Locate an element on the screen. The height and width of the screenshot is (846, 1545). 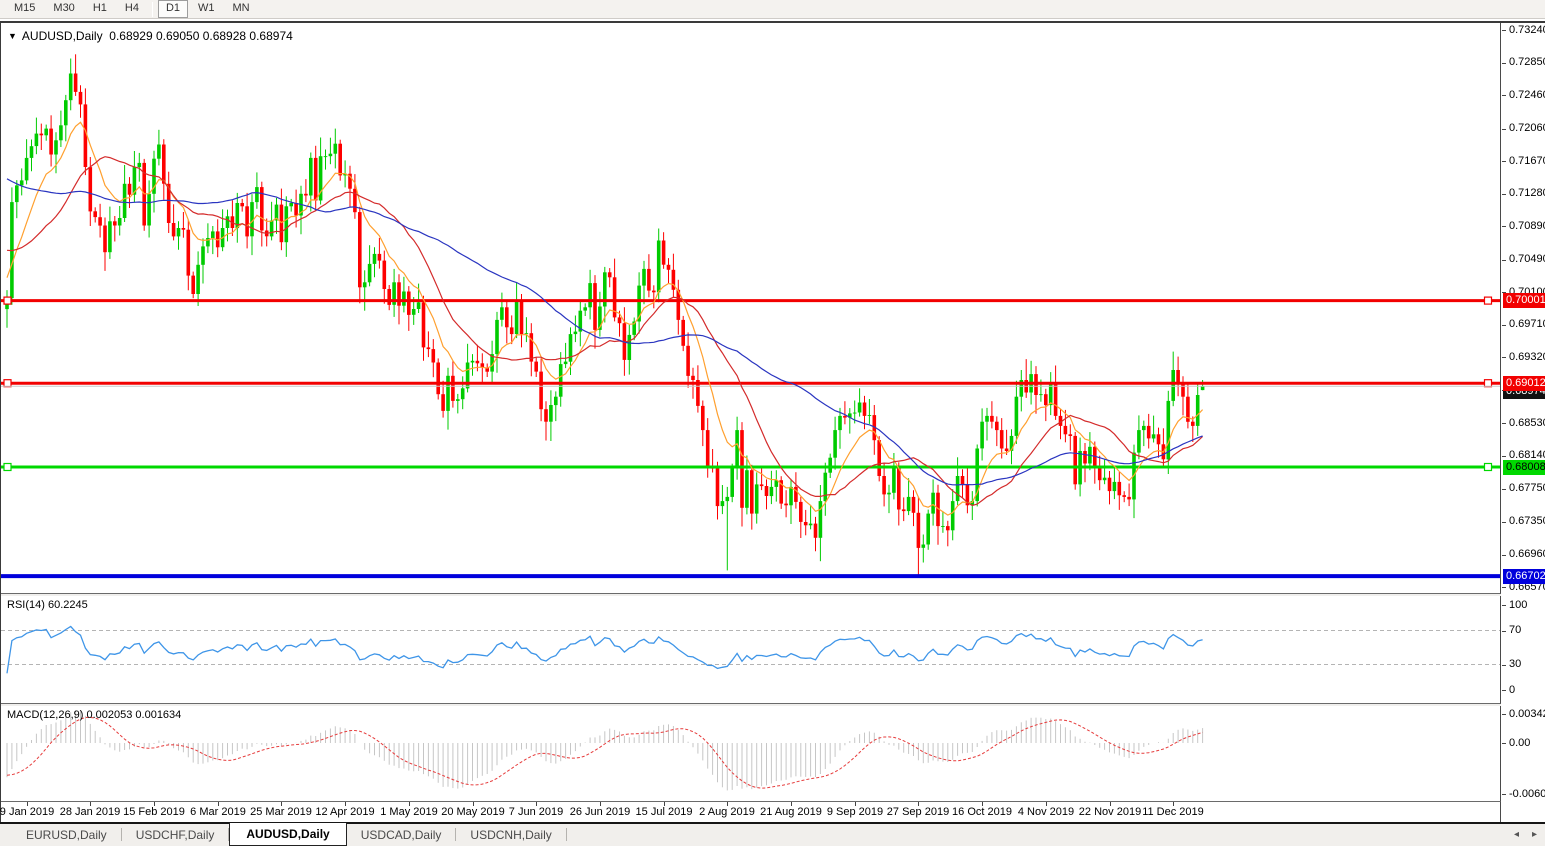
price-axis-label: 0.71670 is located at coordinates (1527, 161).